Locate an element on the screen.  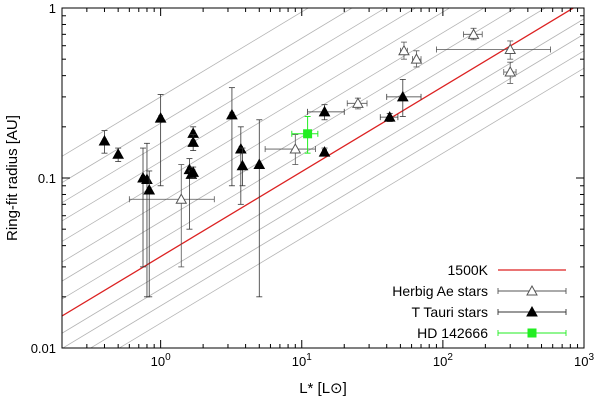
legend-label: HD 142666 is located at coordinates (452, 333).